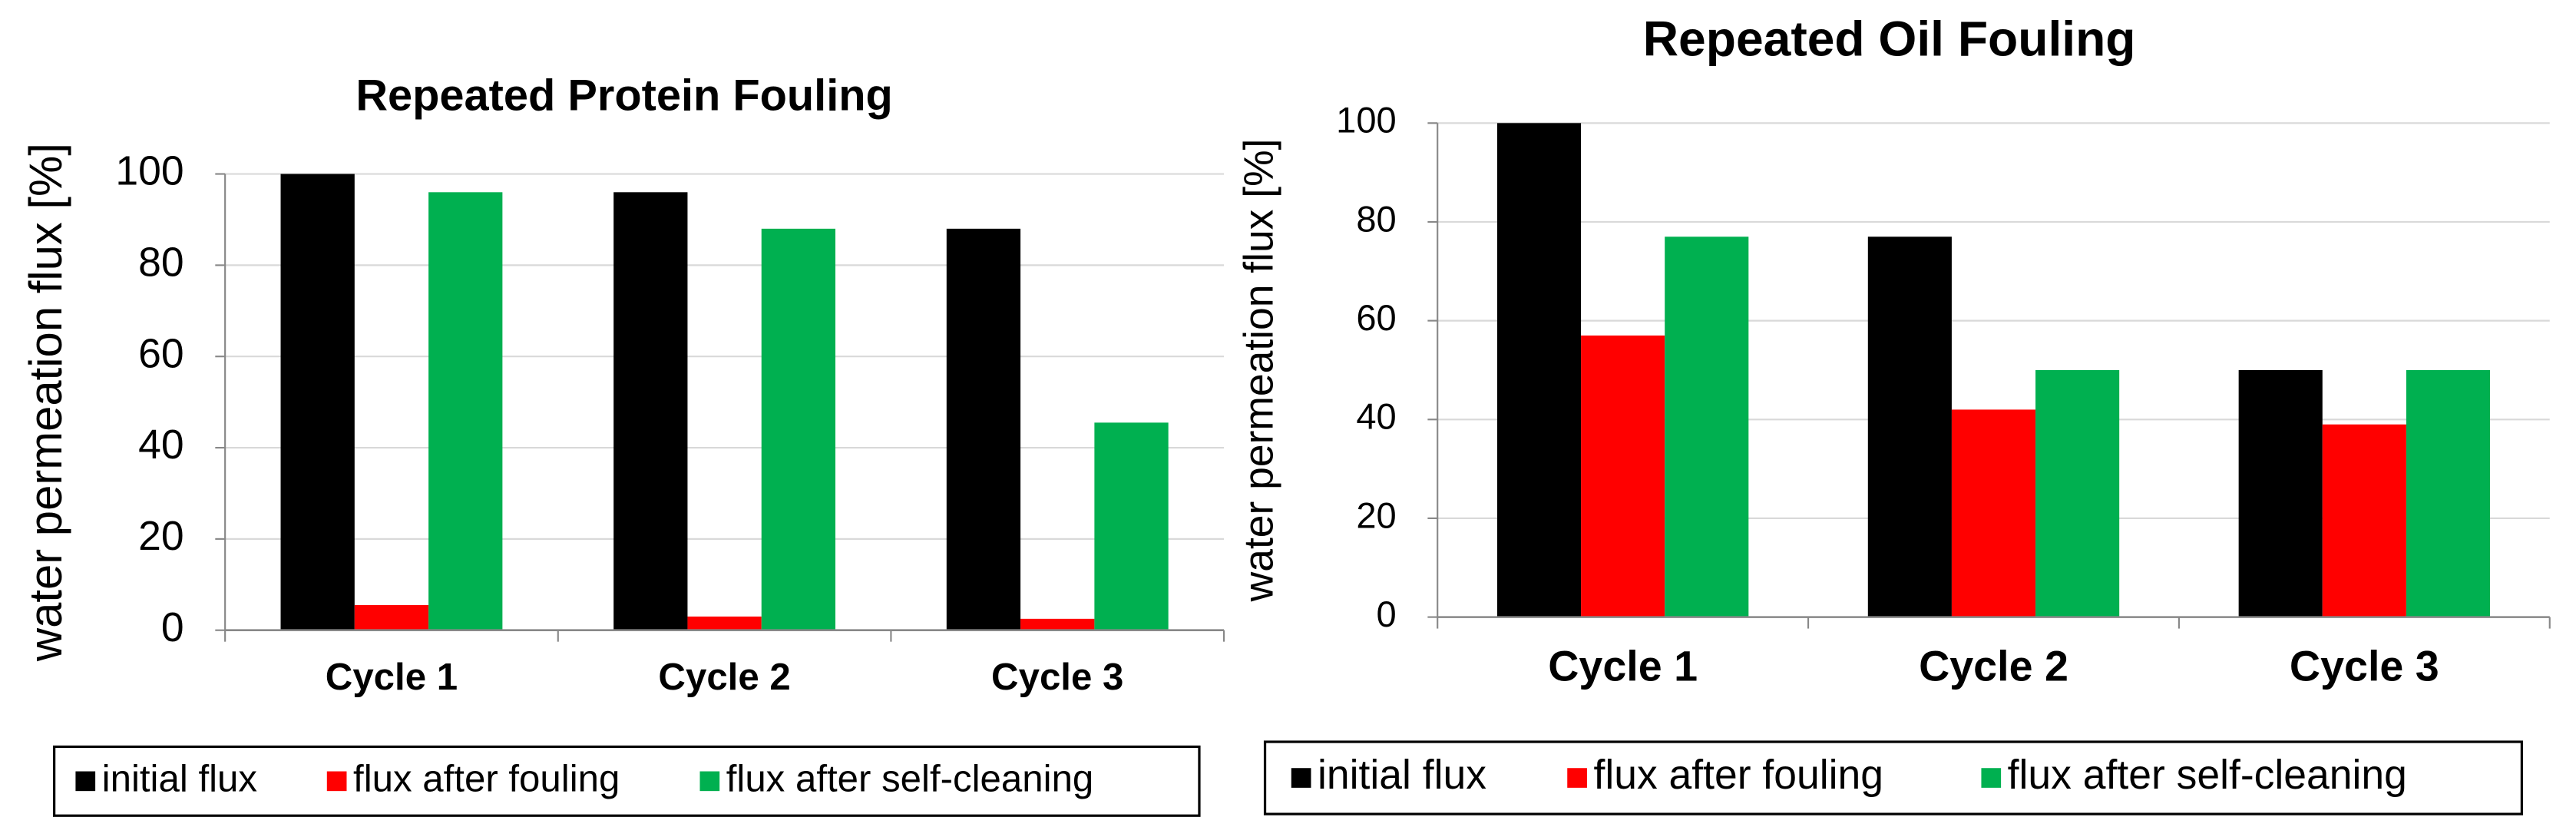 This screenshot has width=2576, height=837. I want to click on chart-title: Repeated Protein Fouling, so click(623, 96).